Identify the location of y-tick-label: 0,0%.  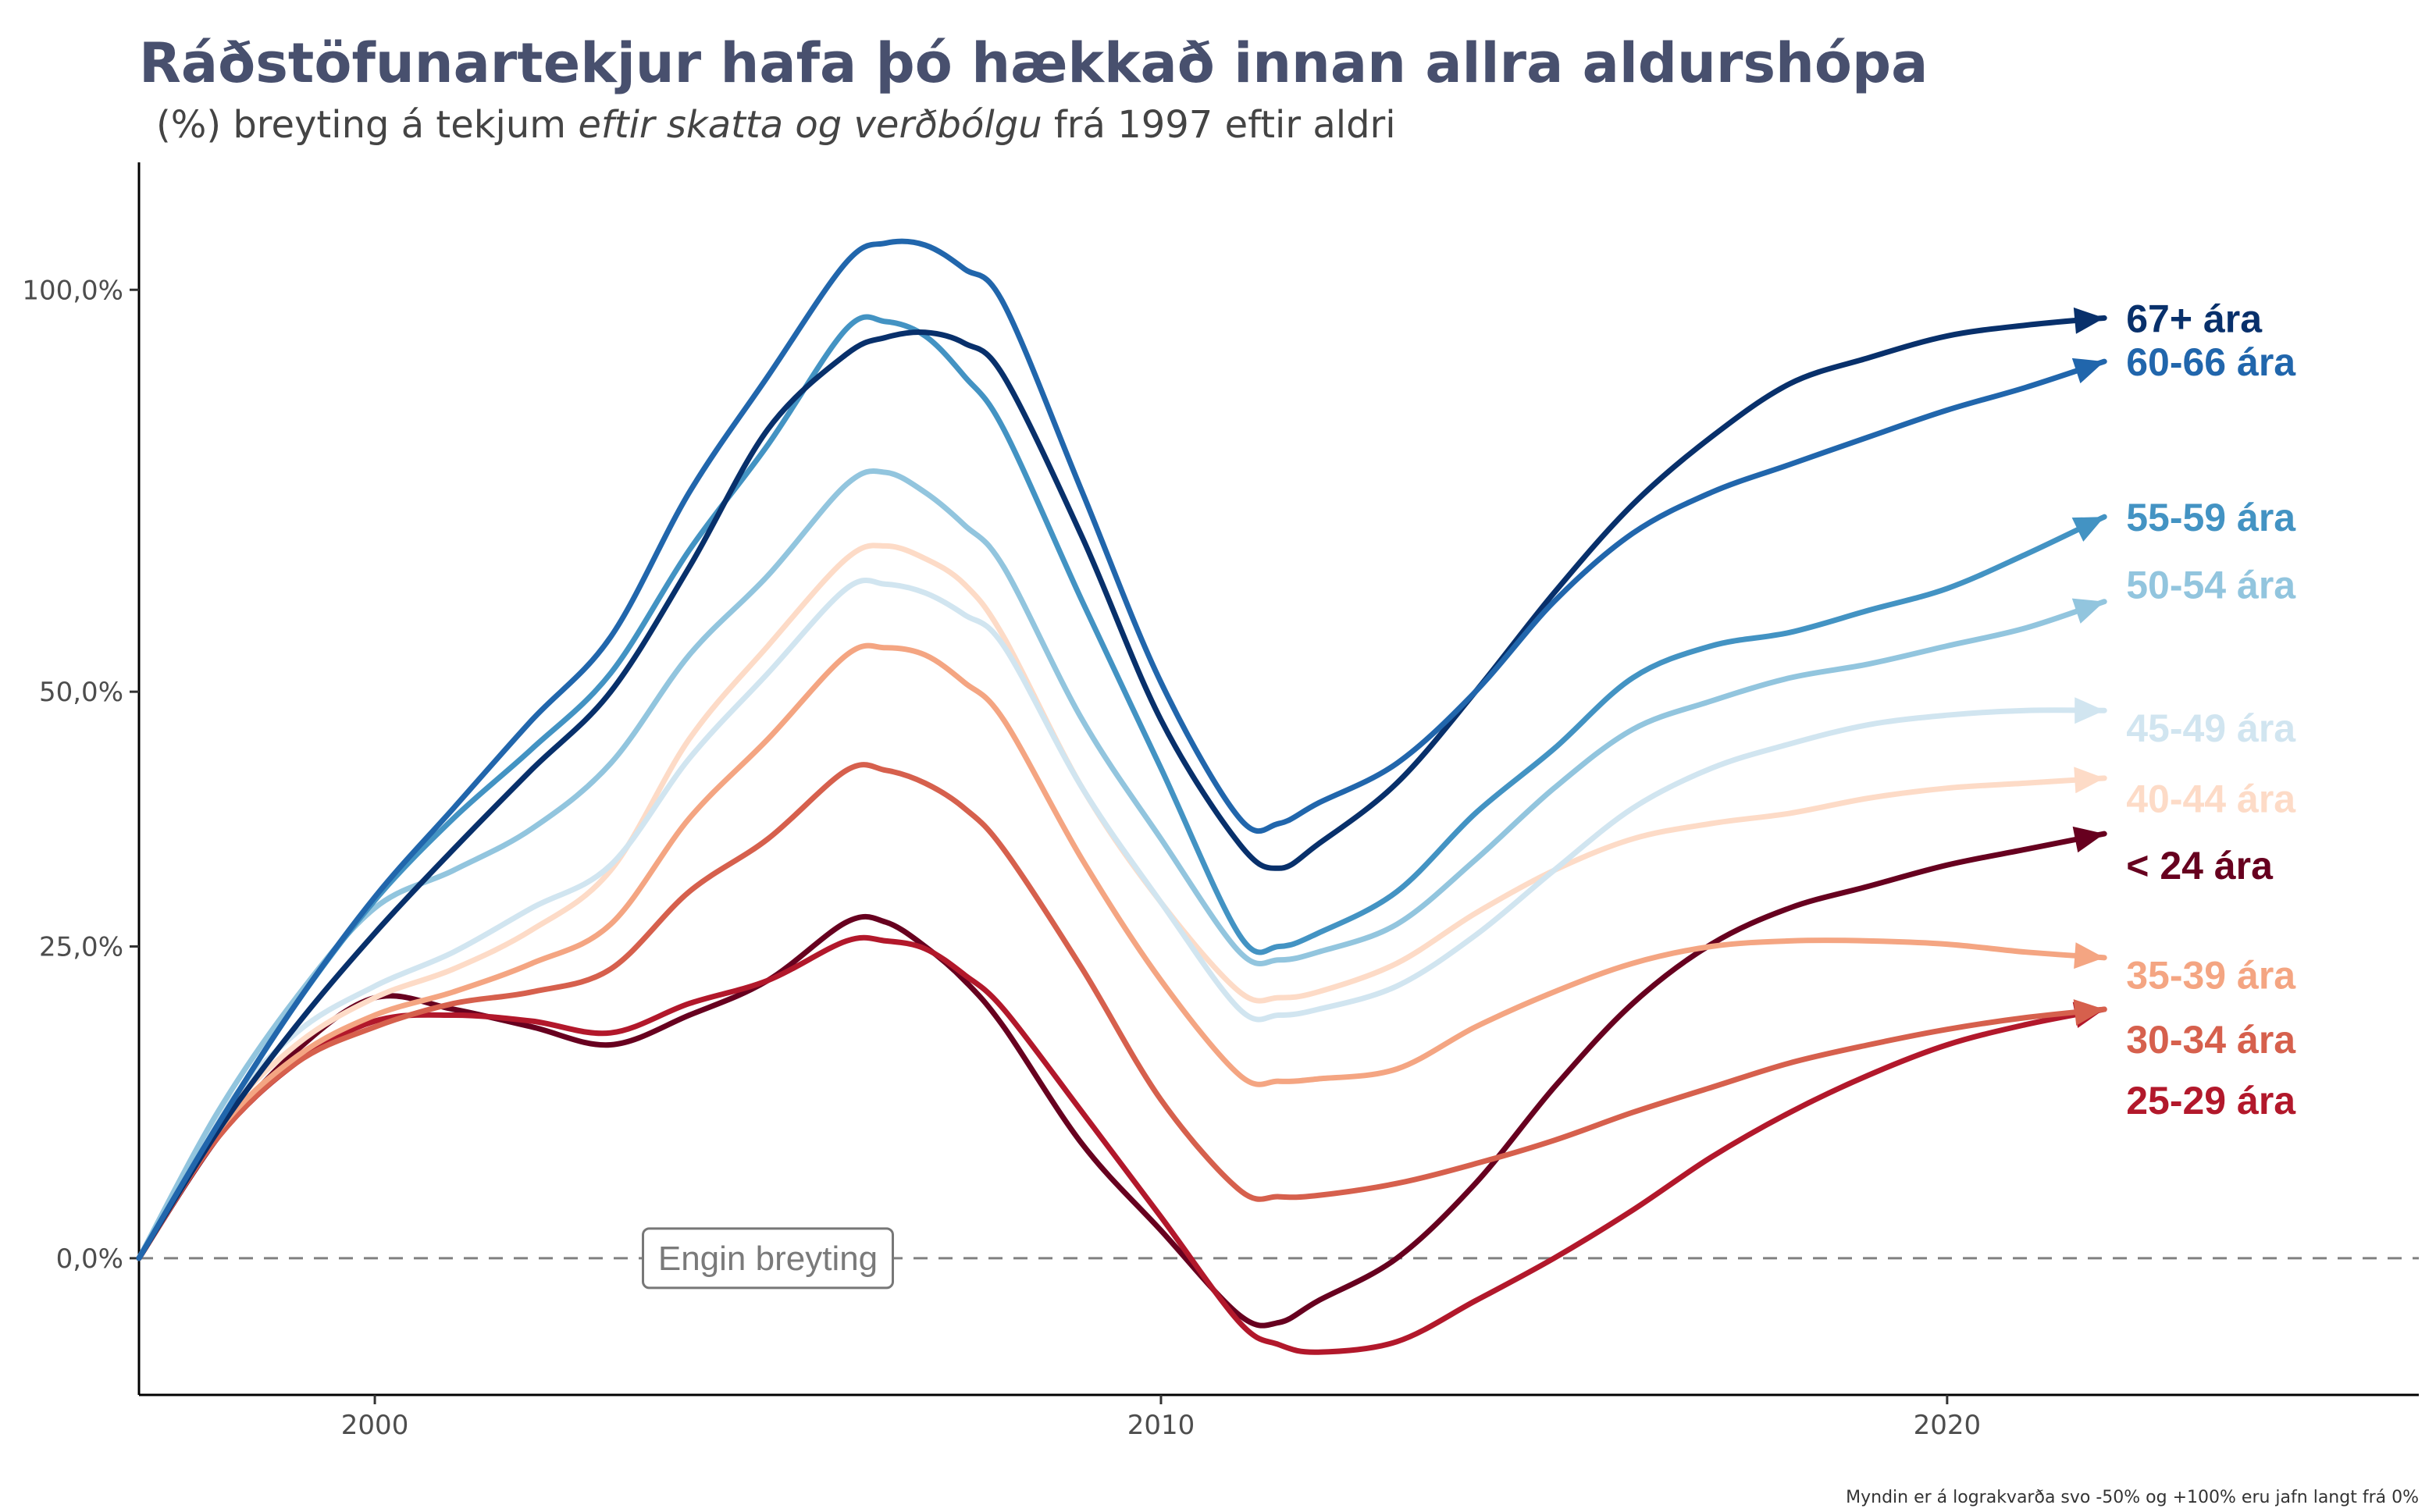
(89, 1259).